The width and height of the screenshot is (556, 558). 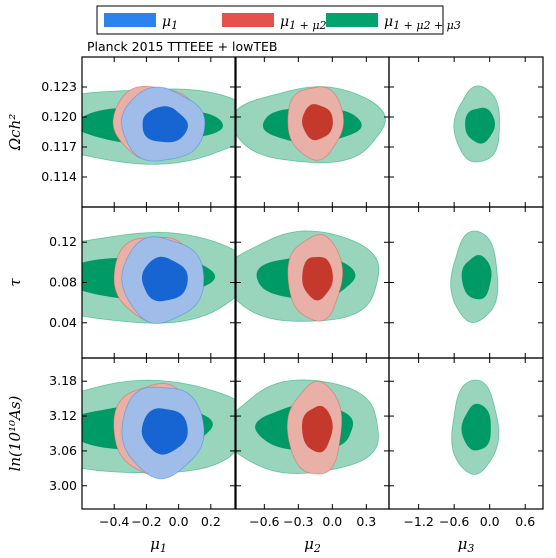 I want to click on y-tick-label: 0.114, so click(x=59, y=176).